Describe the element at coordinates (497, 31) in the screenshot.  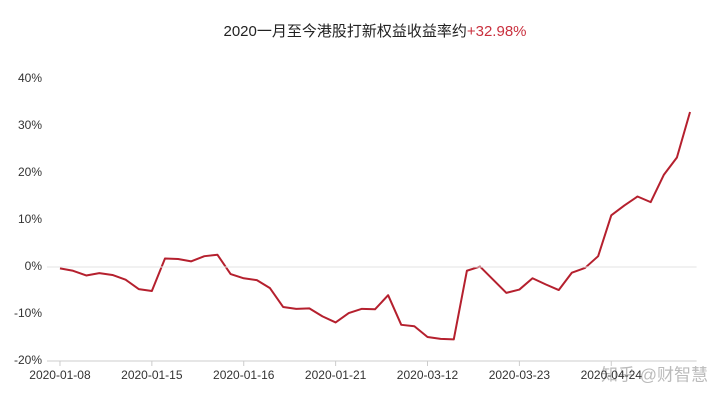
I see `title-value: +32.98%` at that location.